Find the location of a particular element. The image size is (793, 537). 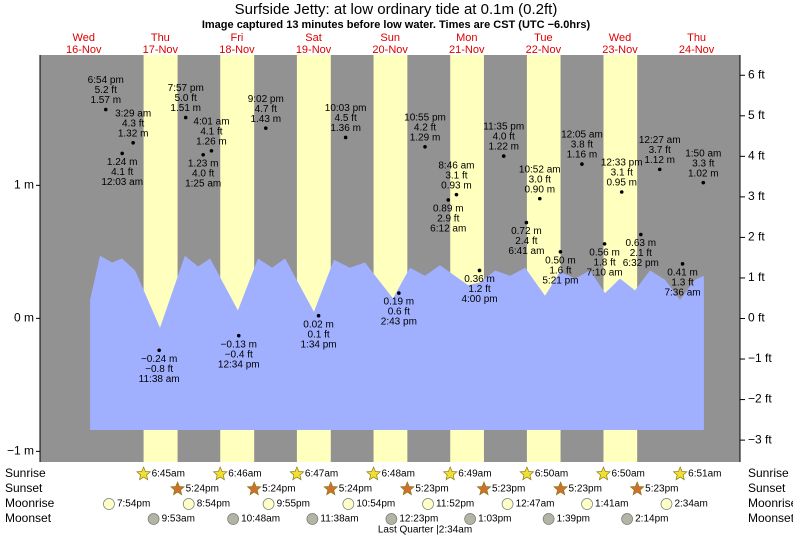

tide-label: 10:55 pm is located at coordinates (425, 117).